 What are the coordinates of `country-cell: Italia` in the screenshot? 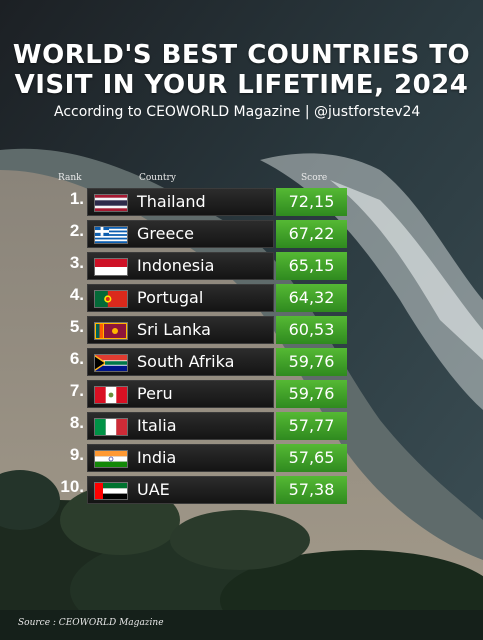 It's located at (180, 426).